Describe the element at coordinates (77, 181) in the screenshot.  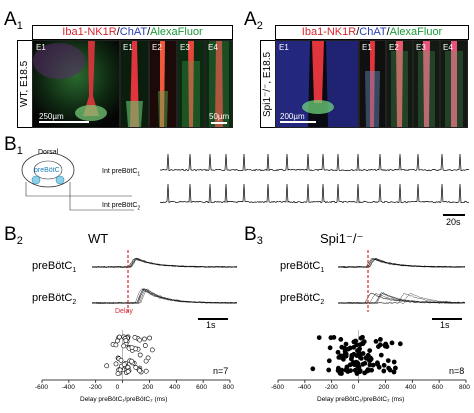
I see `brainstem-schematic` at that location.